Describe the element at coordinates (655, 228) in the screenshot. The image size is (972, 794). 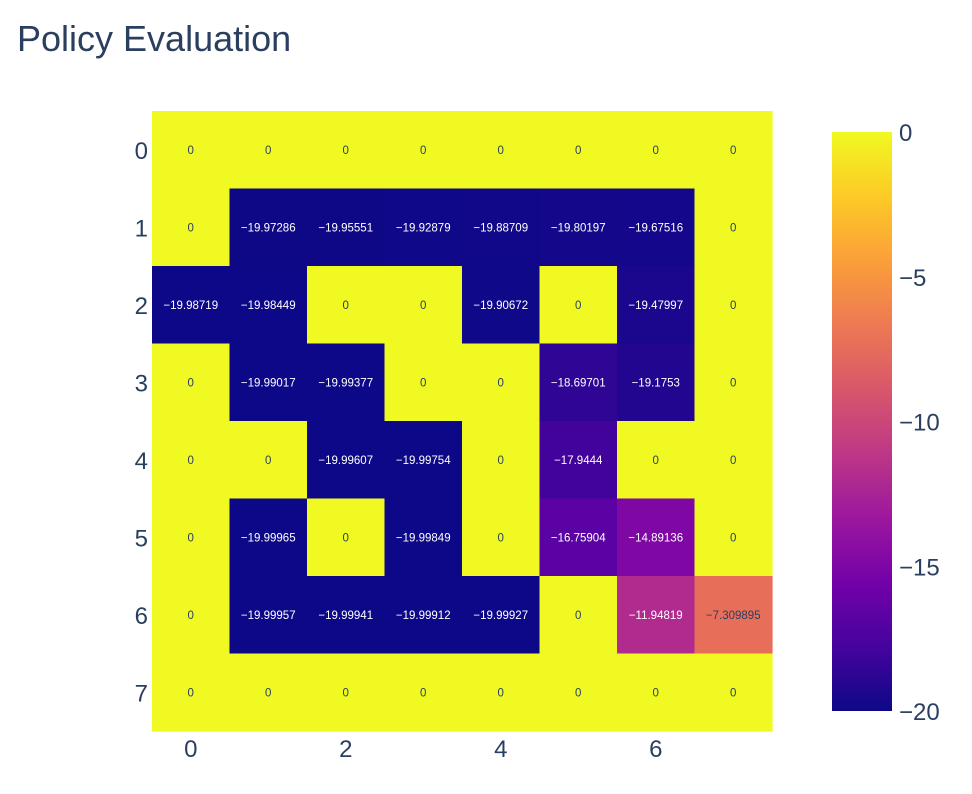
I see `cell-value-label: −19.67516` at that location.